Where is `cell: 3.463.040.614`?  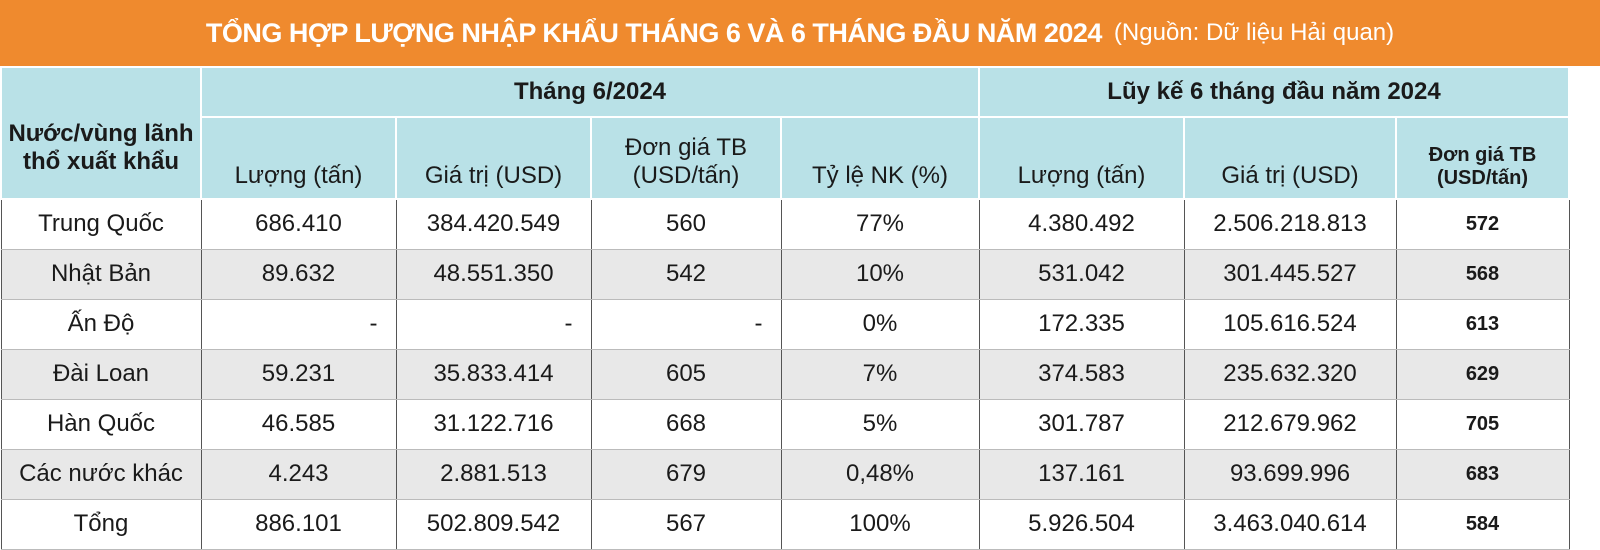
cell: 3.463.040.614 is located at coordinates (1290, 524).